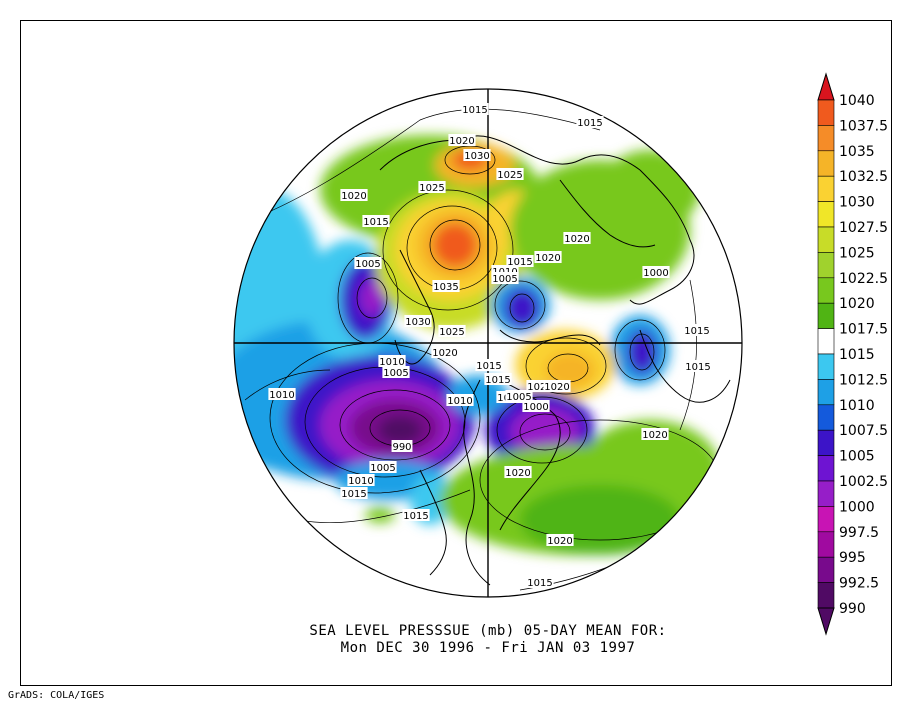 The height and width of the screenshot is (707, 912). Describe the element at coordinates (857, 152) in the screenshot. I see `colorbar-label: 1035` at that location.